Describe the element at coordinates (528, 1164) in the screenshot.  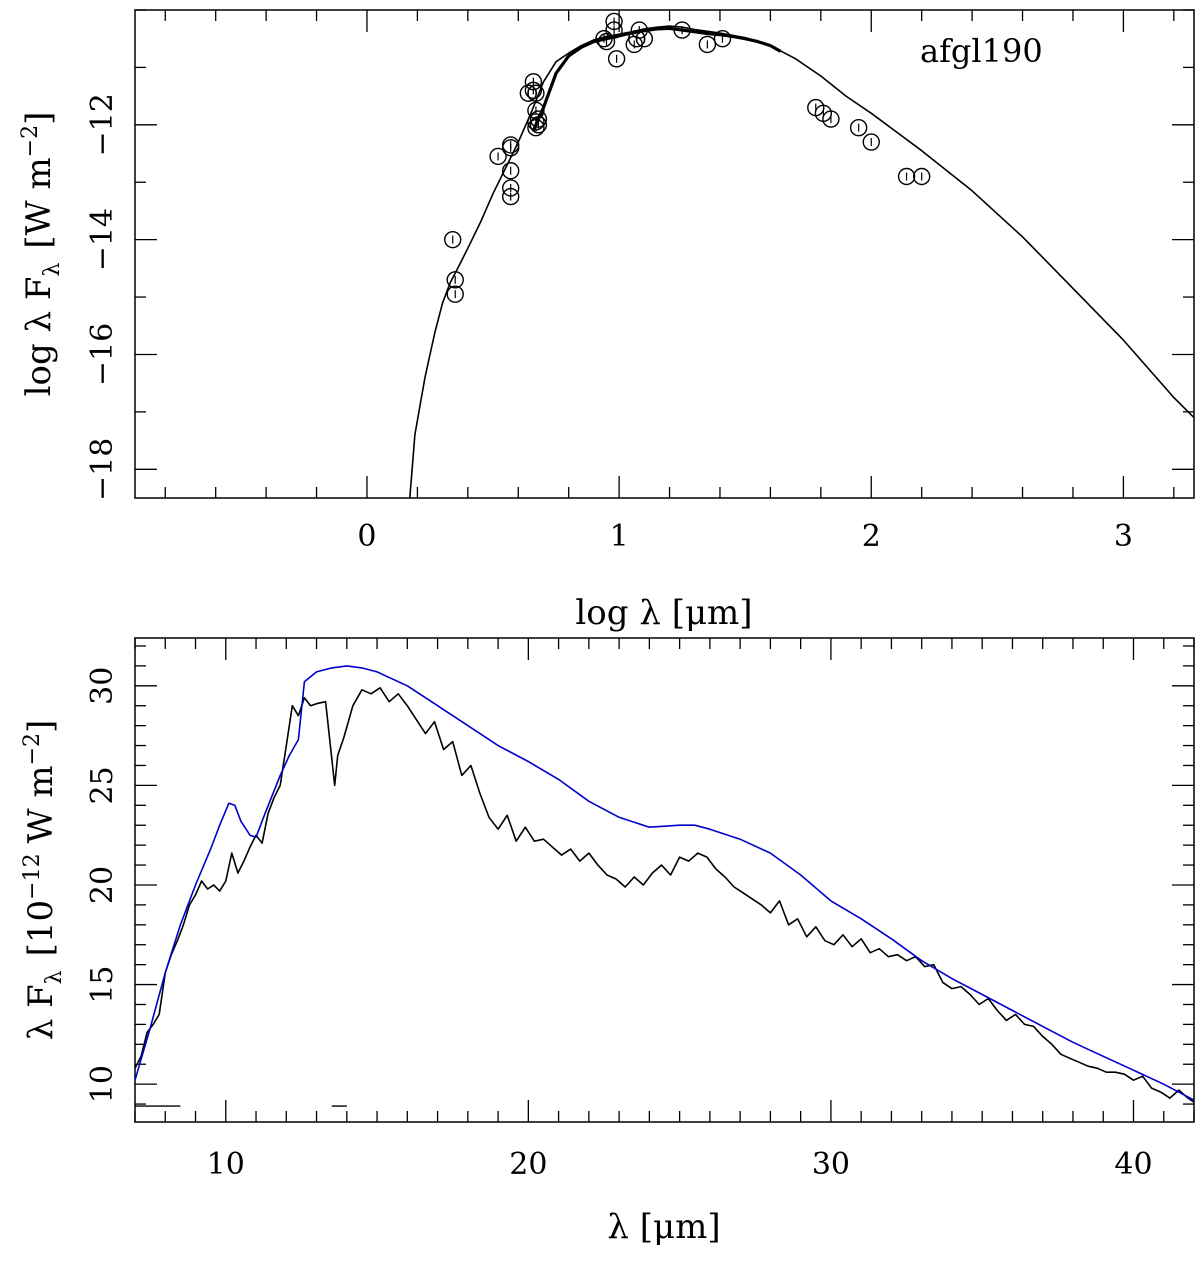
I see `bottom-x-tick-label: 20` at that location.